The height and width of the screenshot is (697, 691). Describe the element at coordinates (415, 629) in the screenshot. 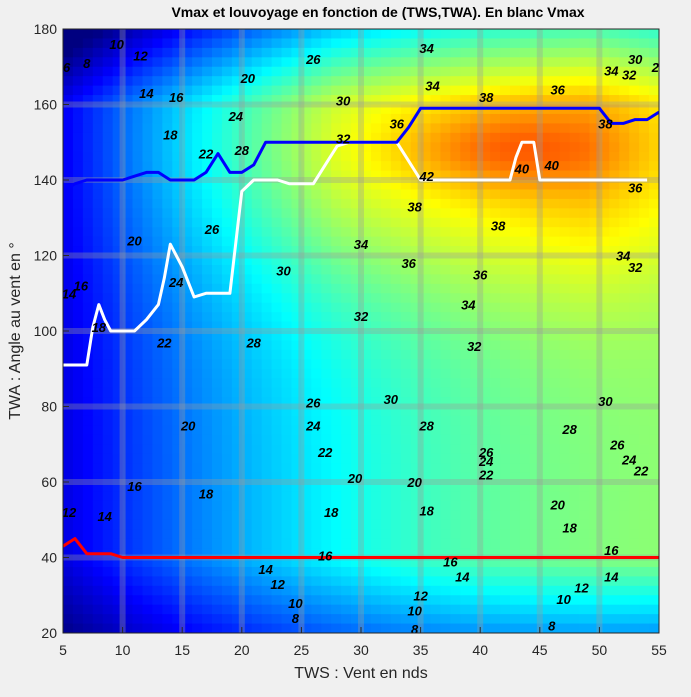

I see `contour-label: 8` at that location.